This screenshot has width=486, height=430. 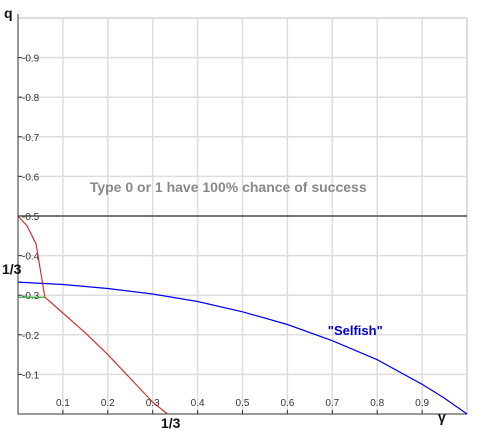 What do you see at coordinates (8, 13) in the screenshot?
I see `y-axis-label: q` at bounding box center [8, 13].